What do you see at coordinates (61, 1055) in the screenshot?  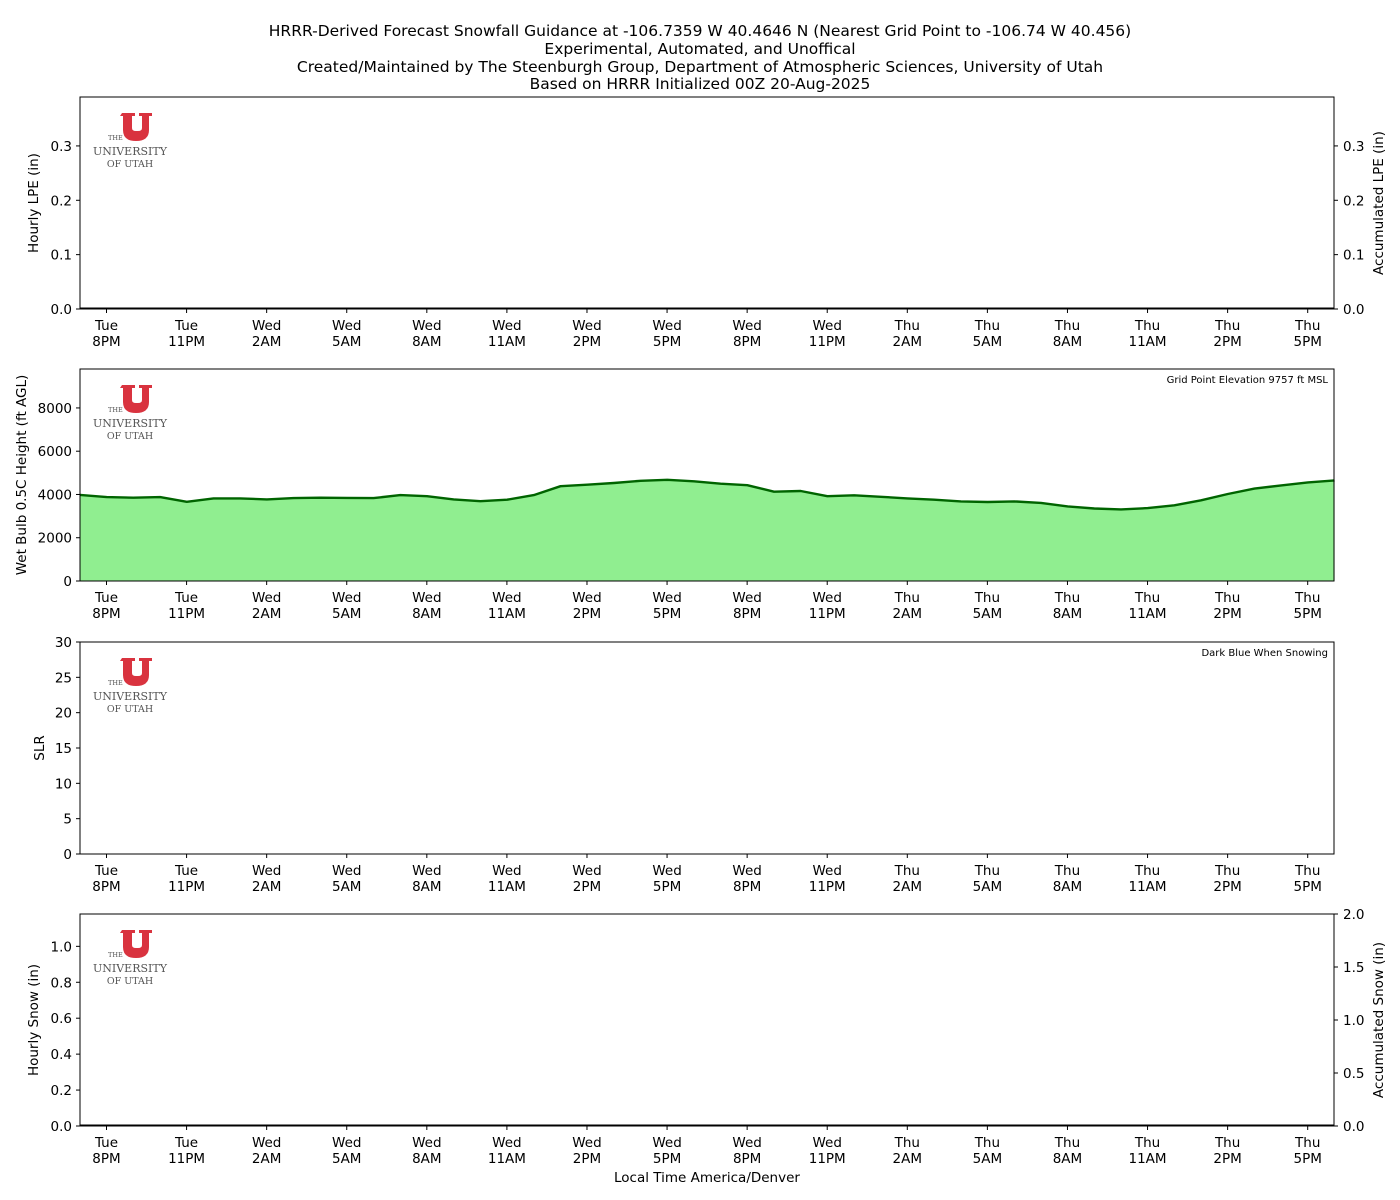 I see `y-tick-label: 0.4` at bounding box center [61, 1055].